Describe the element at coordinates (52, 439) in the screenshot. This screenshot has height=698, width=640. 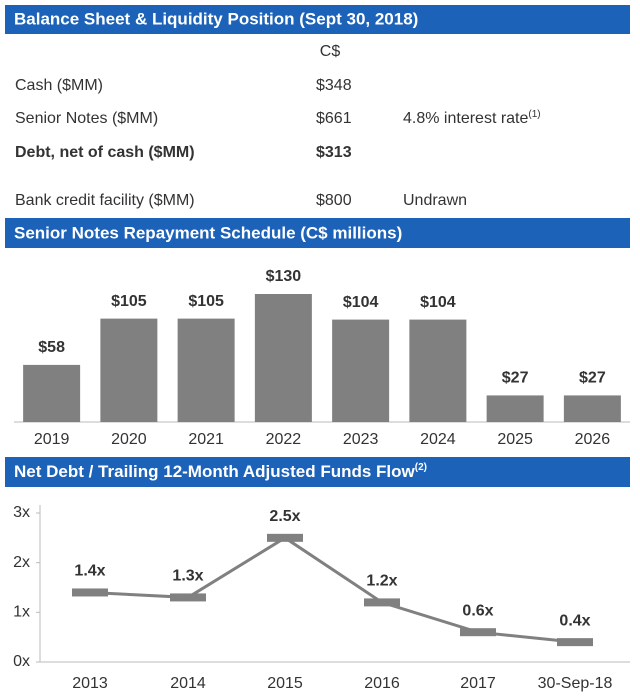
I see `x-tick-label: 2019` at that location.